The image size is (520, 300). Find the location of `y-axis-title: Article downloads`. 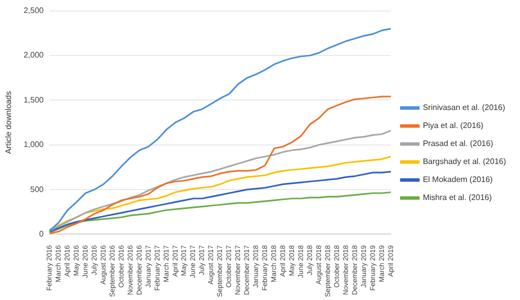

y-axis-title: Article downloads is located at coordinates (9, 122).